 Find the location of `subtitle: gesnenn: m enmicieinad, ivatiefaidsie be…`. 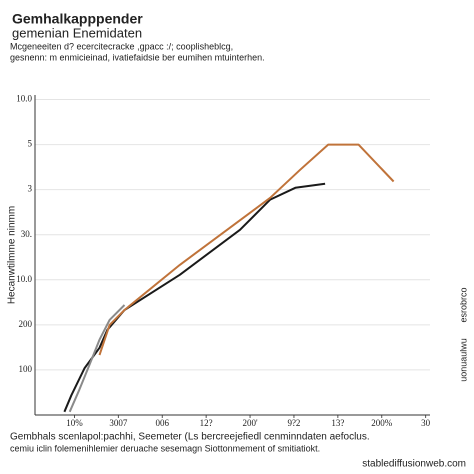

subtitle: gesnenn: m enmicieinad, ivatiefaidsie be… is located at coordinates (137, 57).